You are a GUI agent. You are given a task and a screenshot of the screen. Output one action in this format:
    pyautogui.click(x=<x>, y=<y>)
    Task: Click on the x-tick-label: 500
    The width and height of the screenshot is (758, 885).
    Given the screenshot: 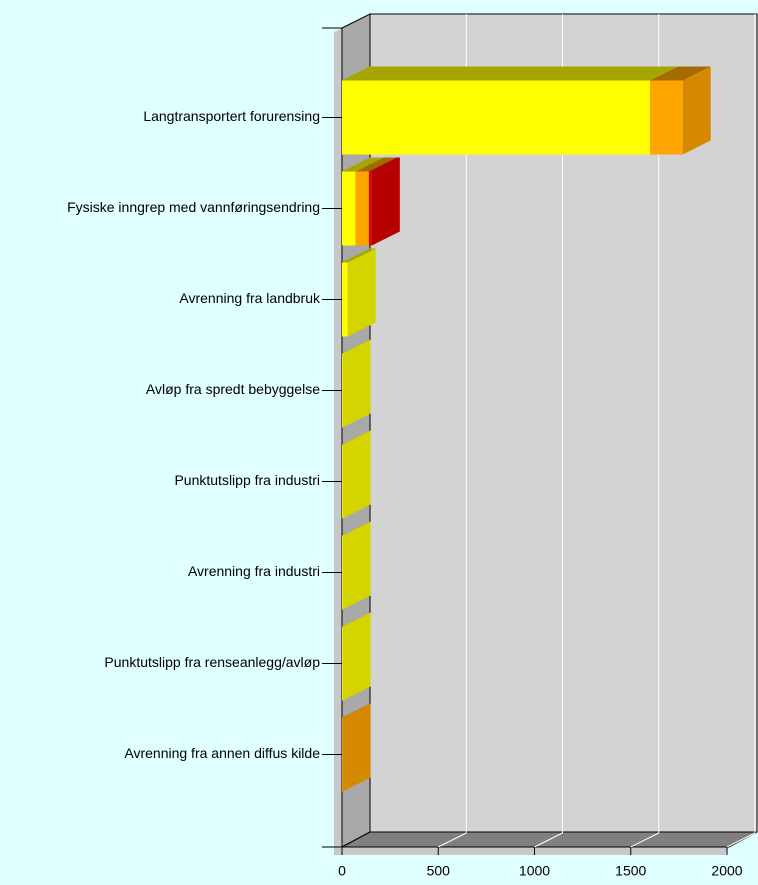 What is the action you would take?
    pyautogui.click(x=439, y=871)
    